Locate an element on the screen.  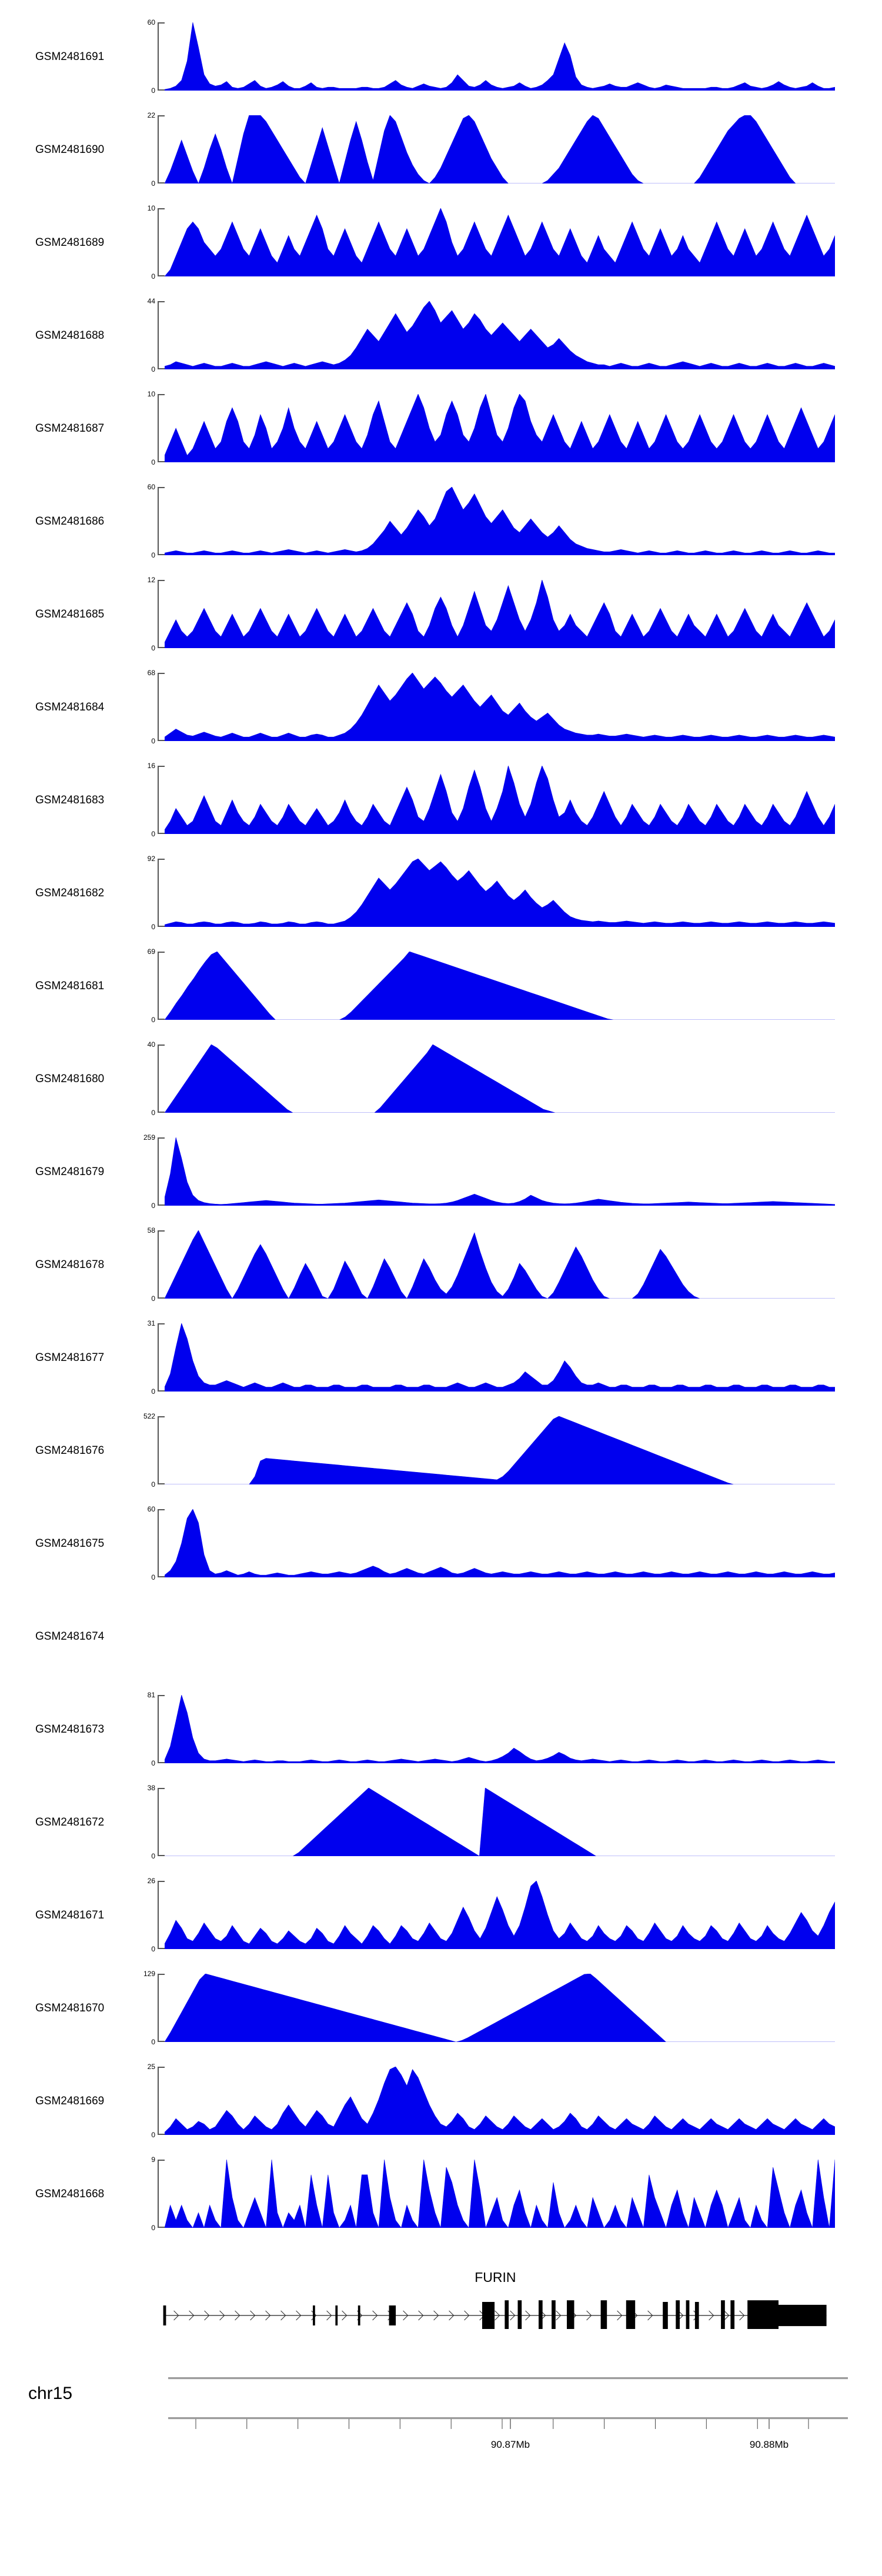
signal-track: GSM2481687 10 0 is located at coordinates (441, 439).